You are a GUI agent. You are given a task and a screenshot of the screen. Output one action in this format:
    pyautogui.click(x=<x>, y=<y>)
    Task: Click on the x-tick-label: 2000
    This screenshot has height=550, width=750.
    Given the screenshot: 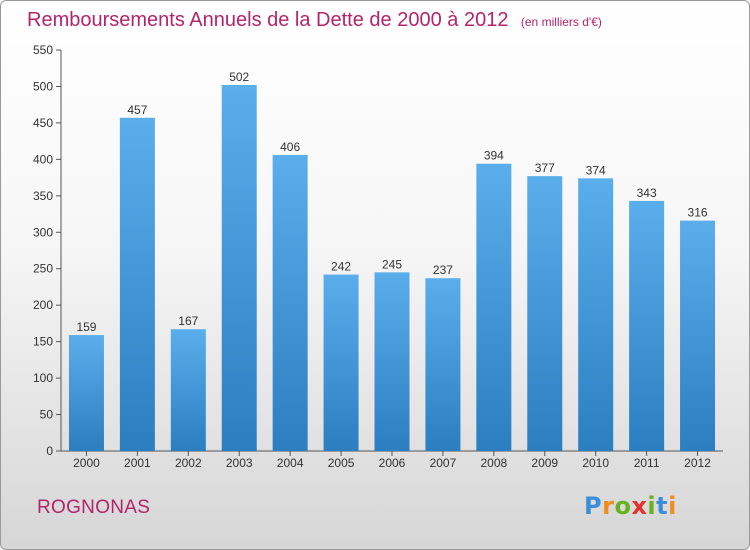 What is the action you would take?
    pyautogui.click(x=86, y=463)
    